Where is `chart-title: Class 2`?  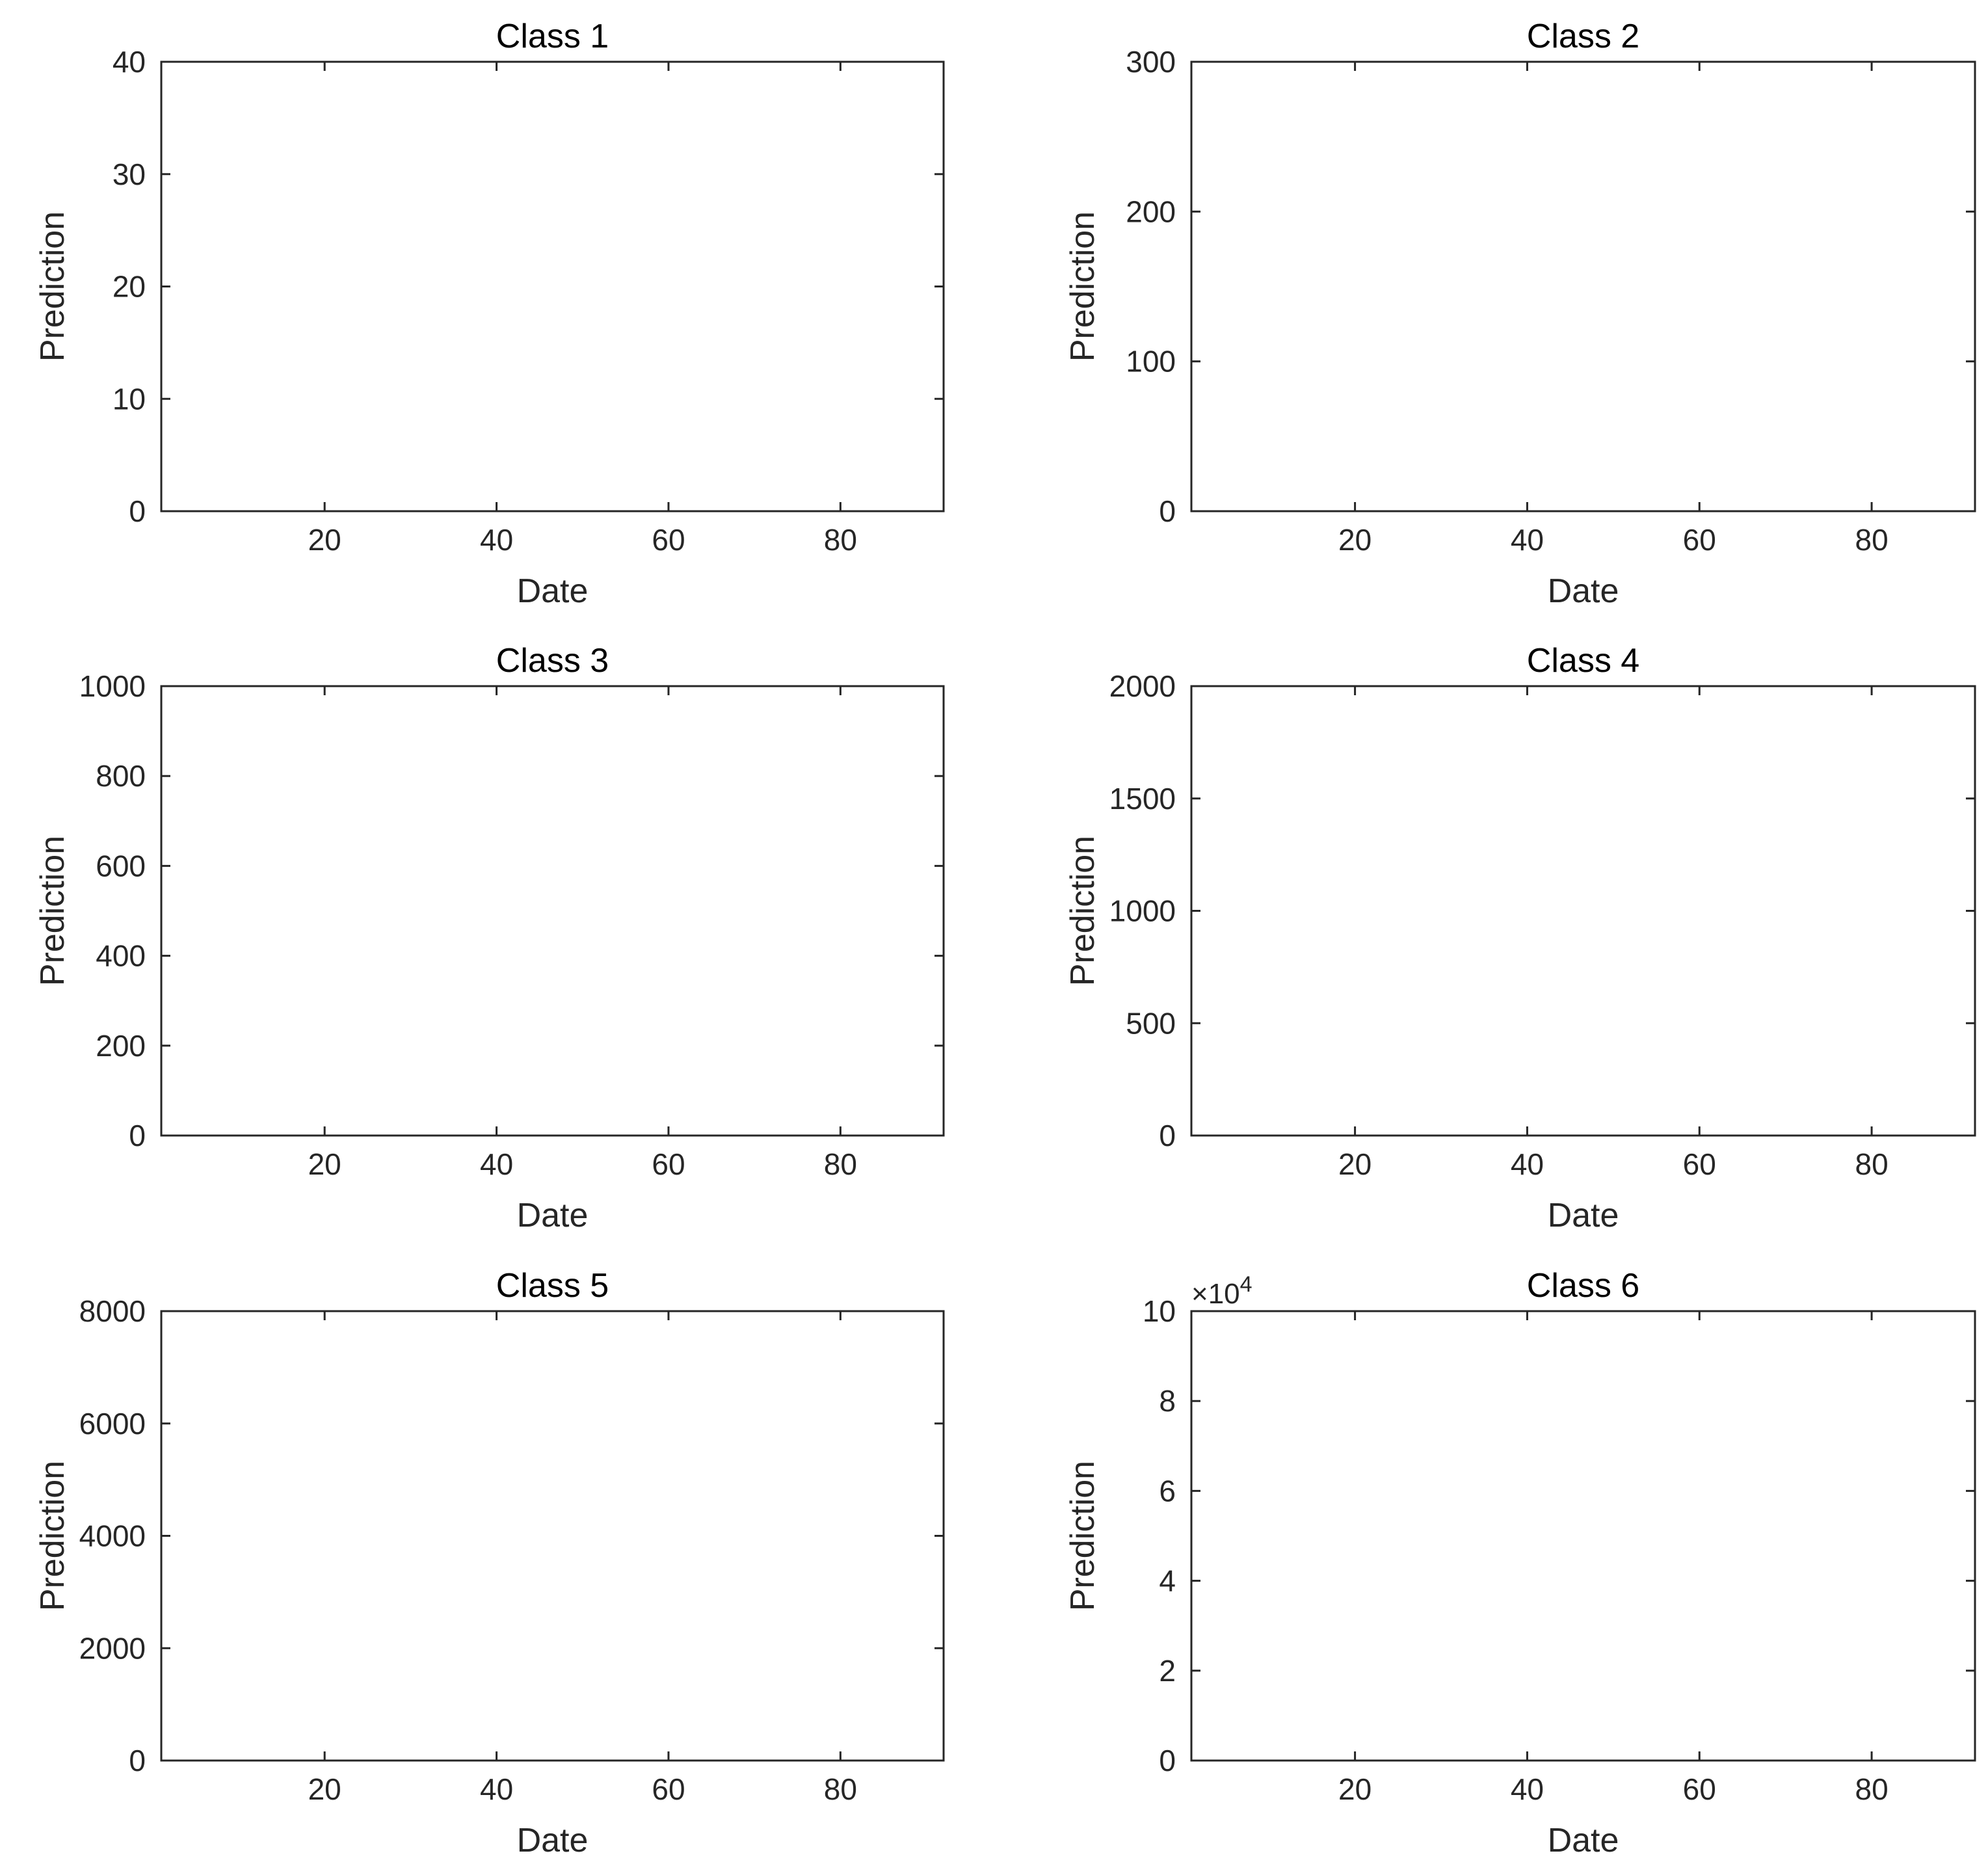 chart-title: Class 2 is located at coordinates (1583, 36).